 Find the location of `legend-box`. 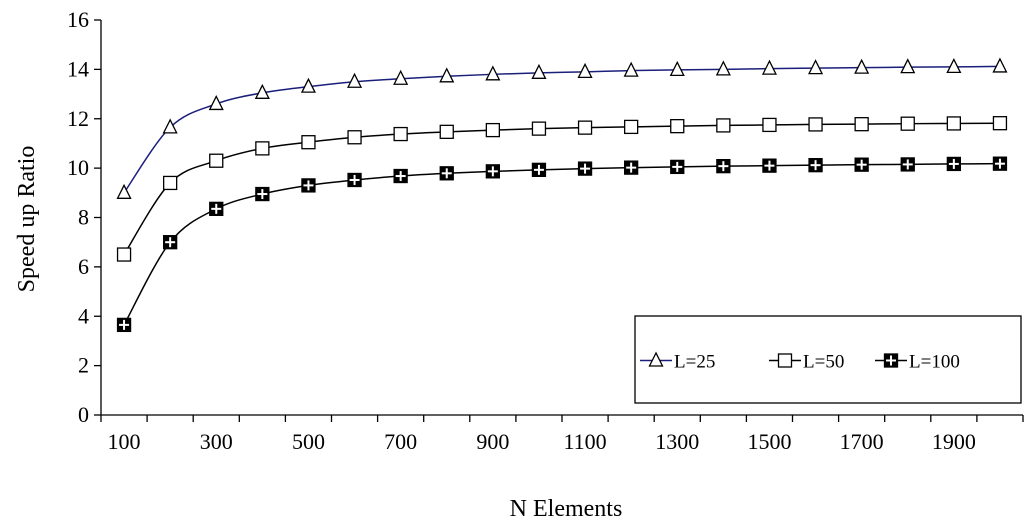

legend-box is located at coordinates (828, 359).